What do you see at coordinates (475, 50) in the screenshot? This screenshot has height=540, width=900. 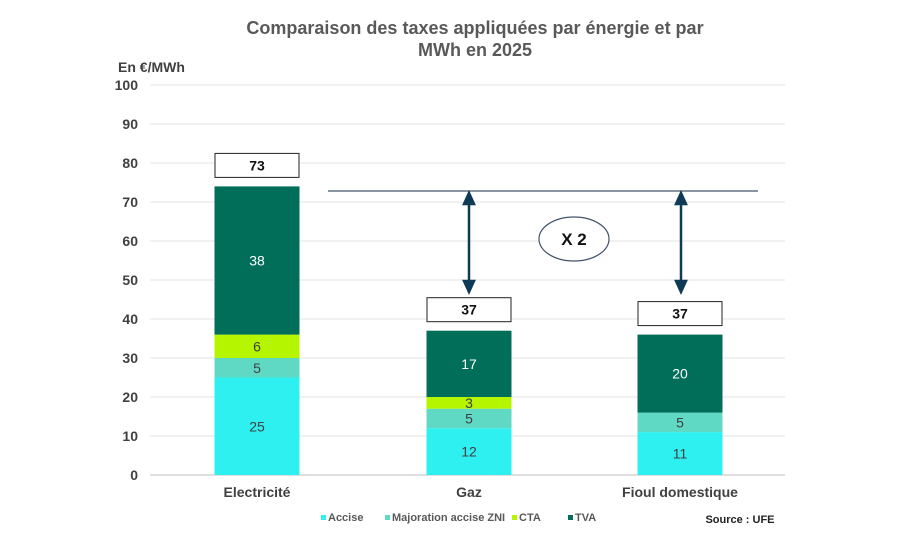 I see `chart-title-line-2: MWh en 2025` at bounding box center [475, 50].